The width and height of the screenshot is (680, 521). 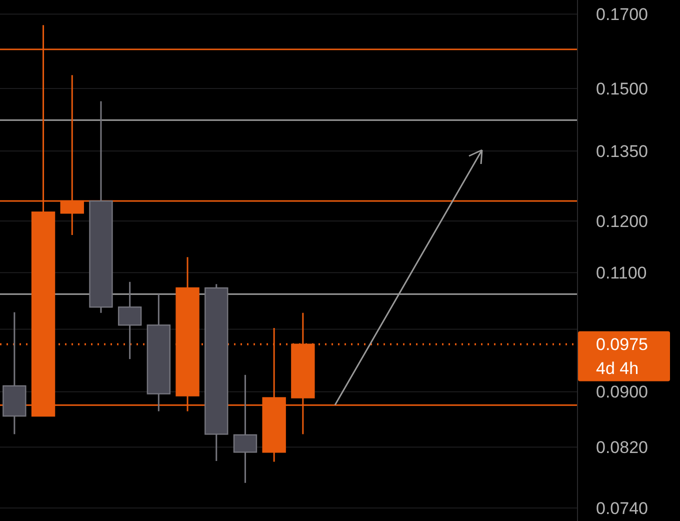 What do you see at coordinates (622, 151) in the screenshot?
I see `y-tick-label: 0.1350` at bounding box center [622, 151].